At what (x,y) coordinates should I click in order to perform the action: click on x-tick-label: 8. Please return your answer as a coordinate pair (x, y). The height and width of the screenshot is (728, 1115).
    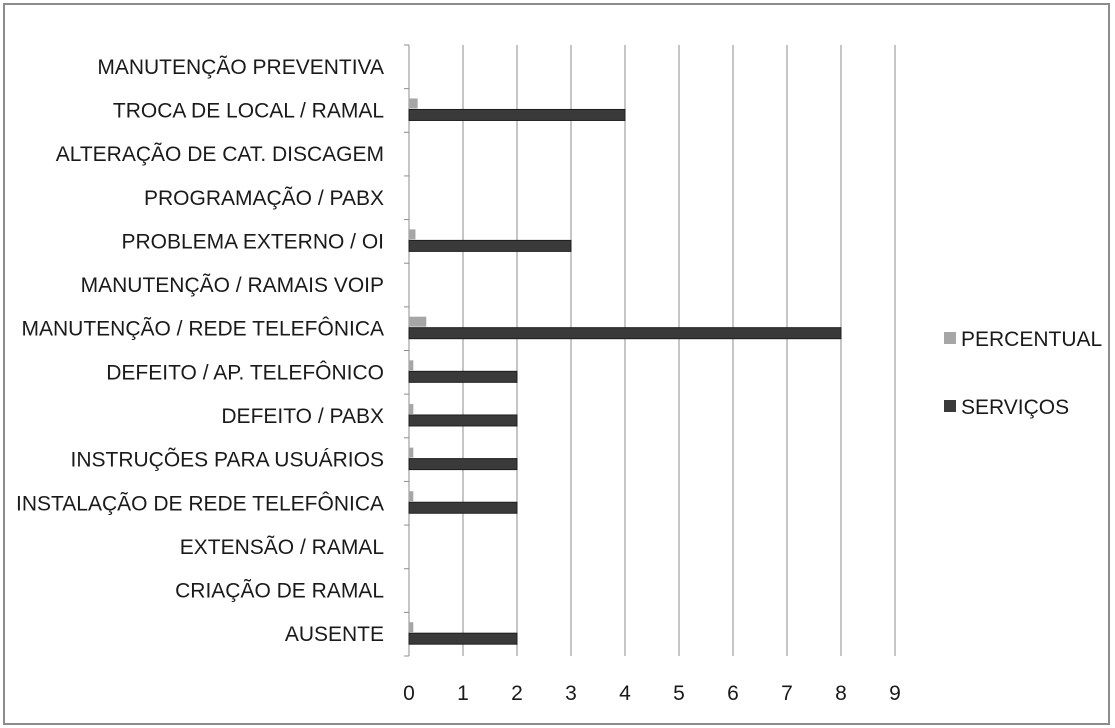
    Looking at the image, I should click on (841, 693).